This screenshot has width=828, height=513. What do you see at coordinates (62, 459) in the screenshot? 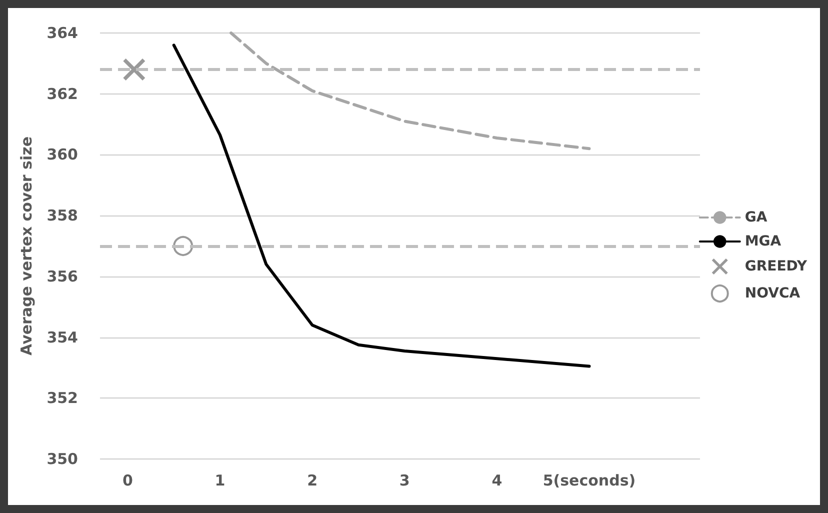
I see `y-tick-label: 350` at bounding box center [62, 459].